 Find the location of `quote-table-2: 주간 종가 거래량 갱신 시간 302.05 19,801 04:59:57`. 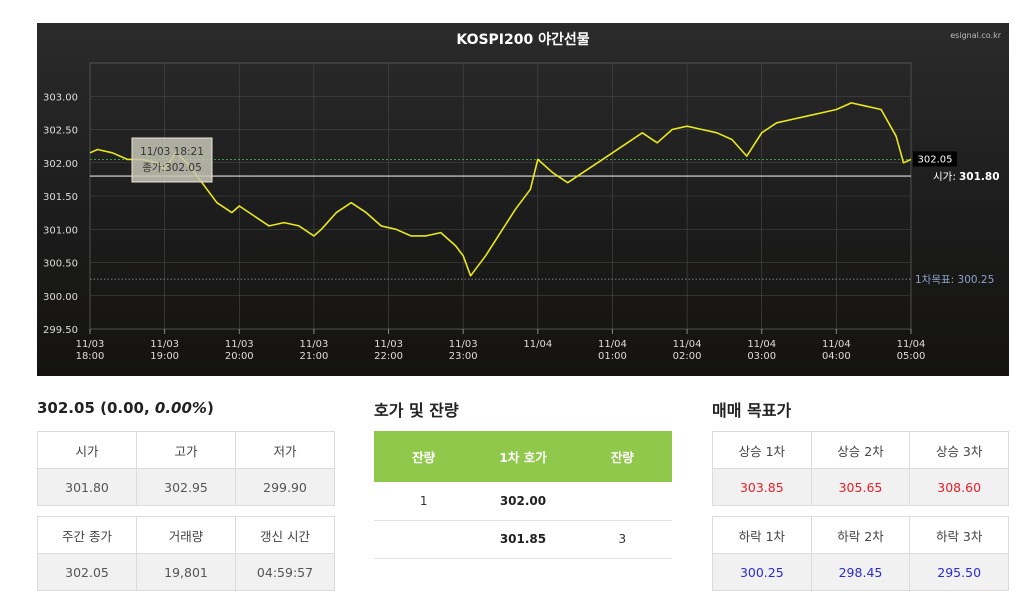

quote-table-2: 주간 종가 거래량 갱신 시간 302.05 19,801 04:59:57 is located at coordinates (186, 553).